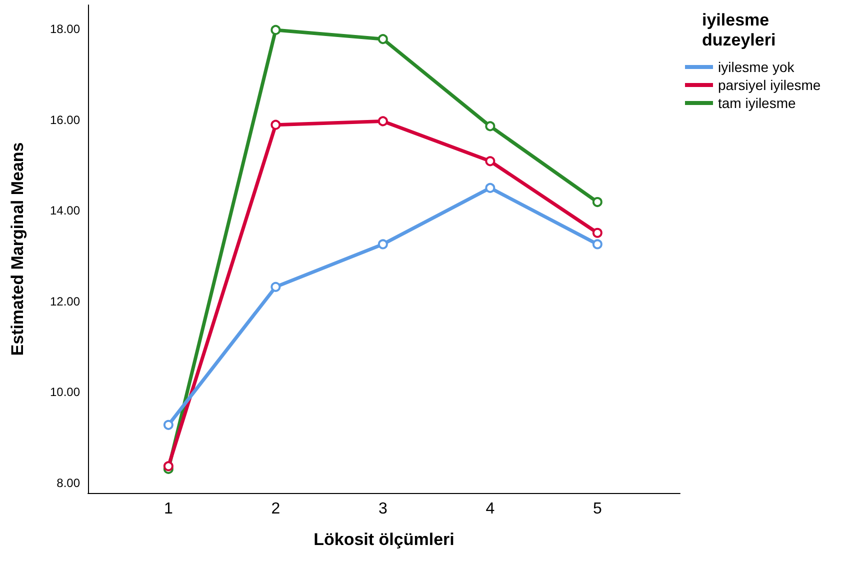 The height and width of the screenshot is (569, 845). I want to click on x-tick-label: 4, so click(490, 509).